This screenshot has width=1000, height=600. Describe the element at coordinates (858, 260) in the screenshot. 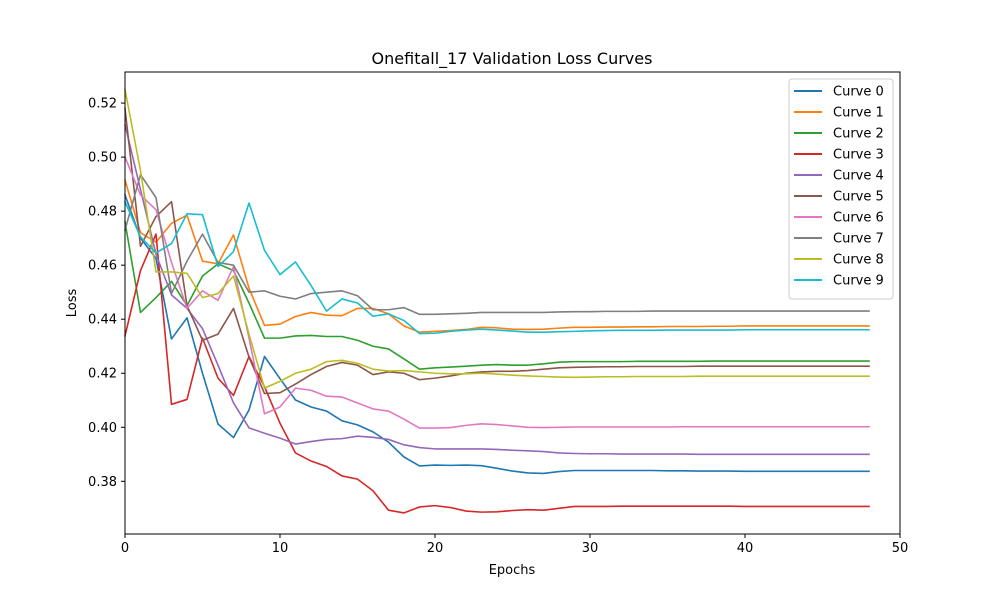

I see `legend-label: Curve 8` at that location.